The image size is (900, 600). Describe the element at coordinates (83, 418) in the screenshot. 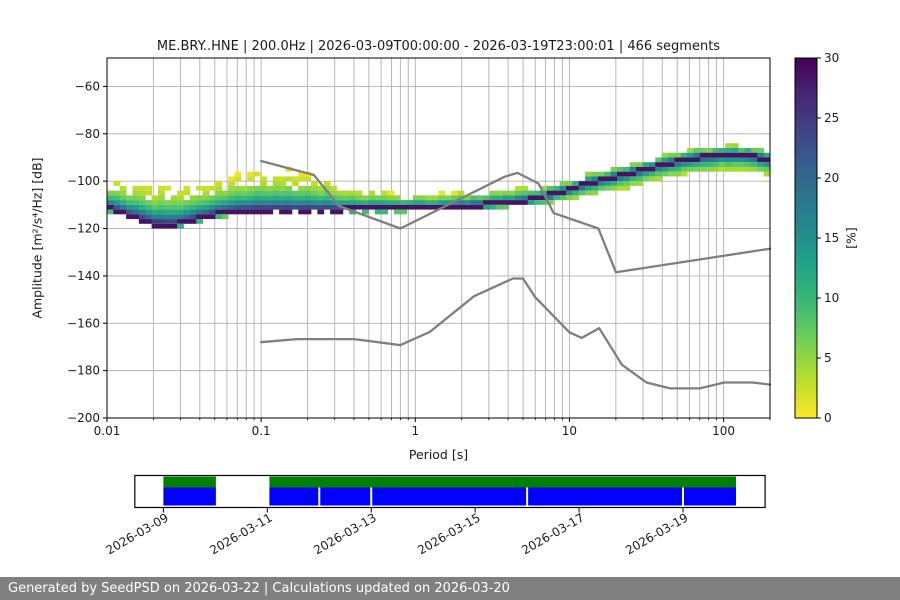

I see `y-tick-label: −200` at that location.